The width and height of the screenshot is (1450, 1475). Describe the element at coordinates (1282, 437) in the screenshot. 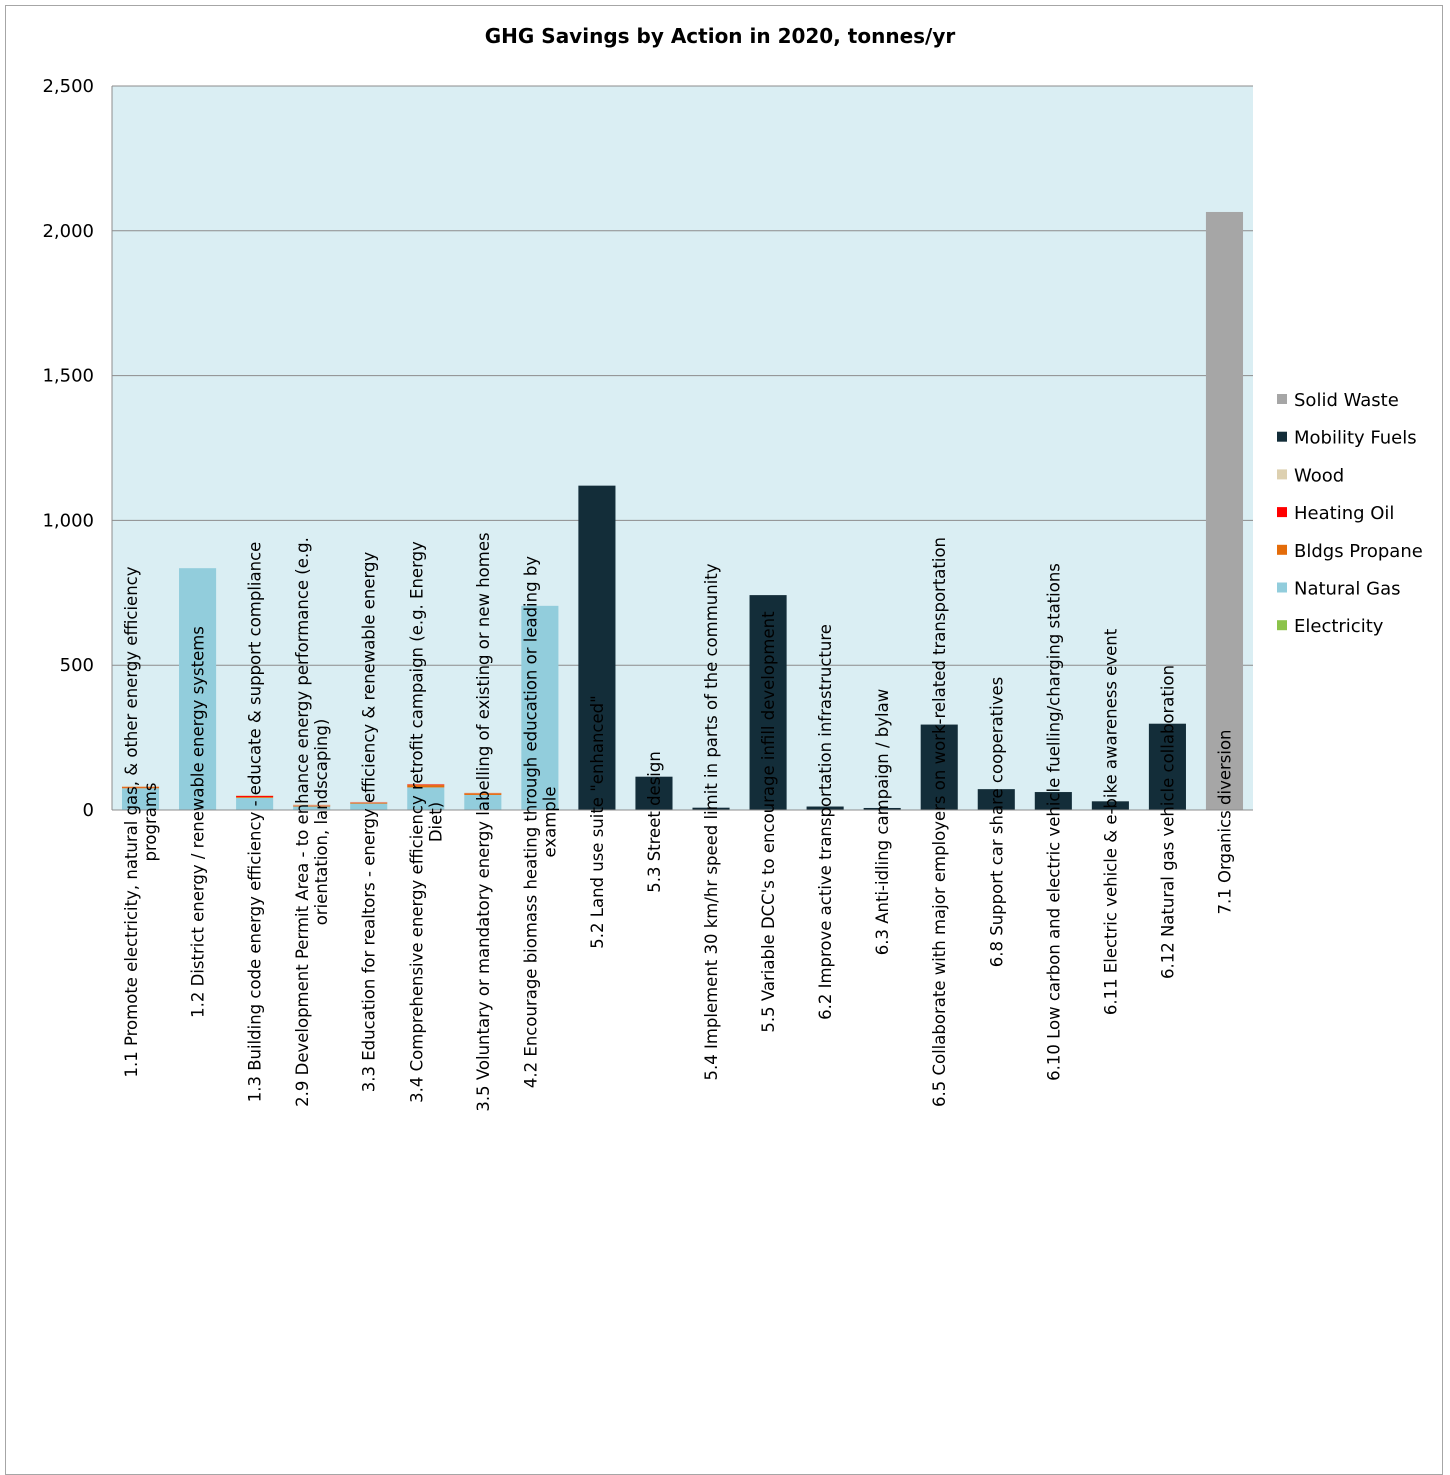

I see `legend-swatch-mobility-fuels` at that location.